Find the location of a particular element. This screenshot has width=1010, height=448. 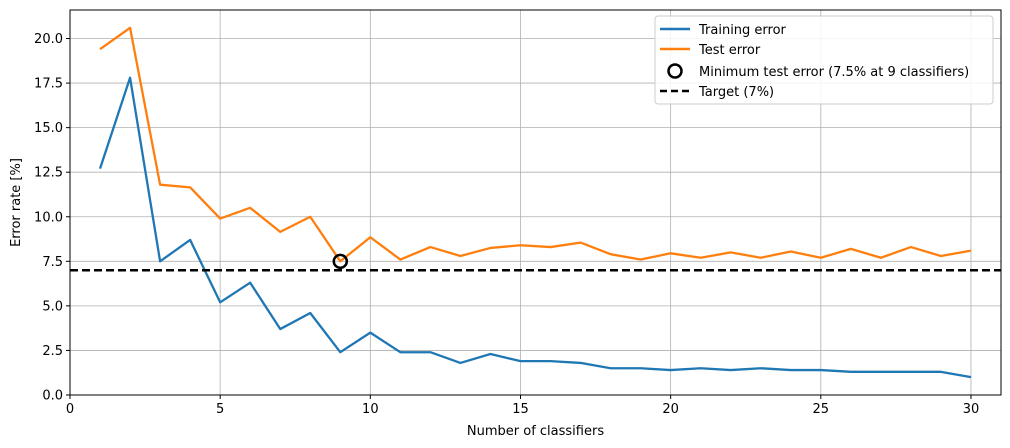

legend-minimum-marker is located at coordinates (675, 71).